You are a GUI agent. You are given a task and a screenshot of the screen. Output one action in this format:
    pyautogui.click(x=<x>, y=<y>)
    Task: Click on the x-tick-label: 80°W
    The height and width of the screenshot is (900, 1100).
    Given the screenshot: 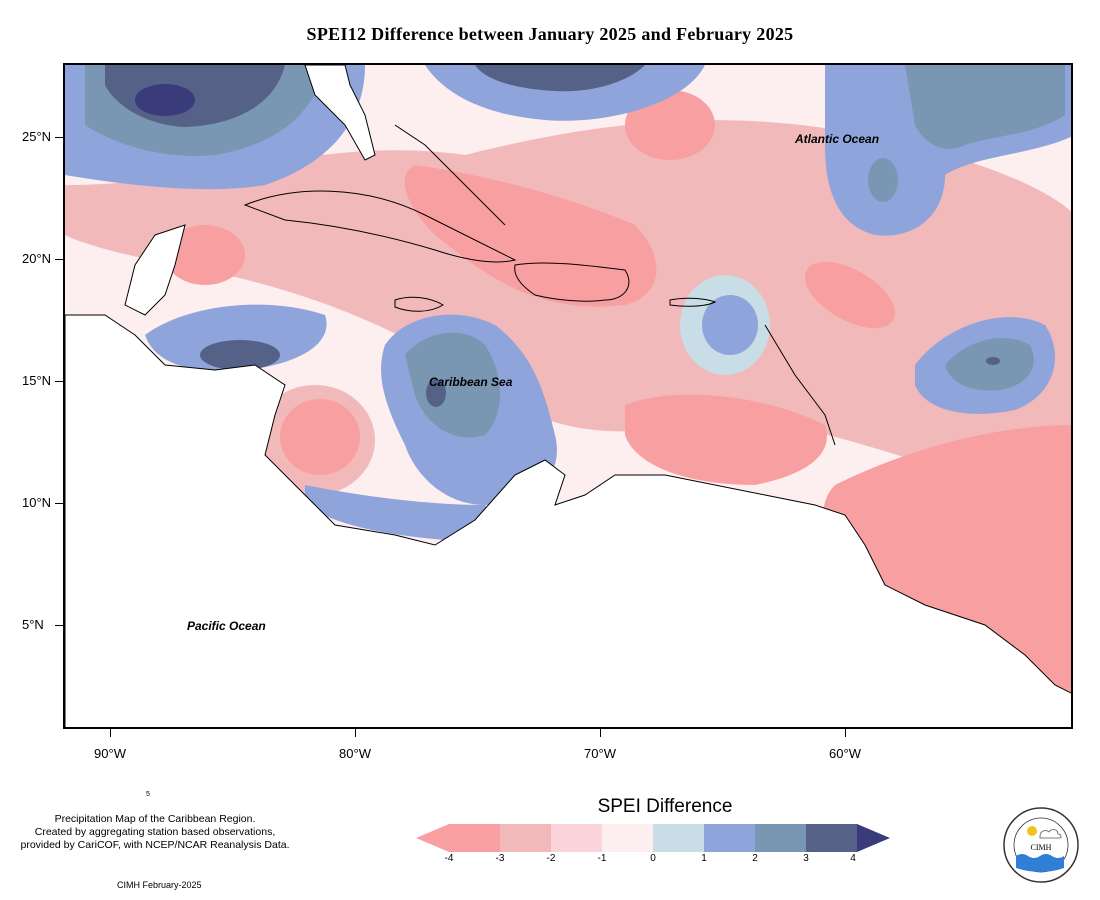 What is the action you would take?
    pyautogui.click(x=355, y=753)
    